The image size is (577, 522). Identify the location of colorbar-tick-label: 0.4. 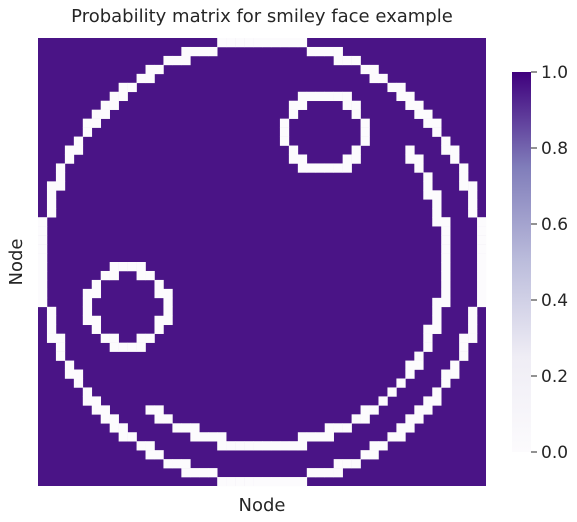
(554, 301).